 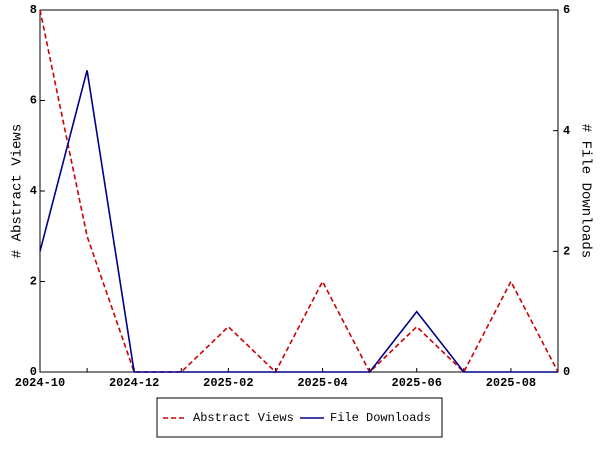 I want to click on y-tick-label: 2, so click(x=33, y=282).